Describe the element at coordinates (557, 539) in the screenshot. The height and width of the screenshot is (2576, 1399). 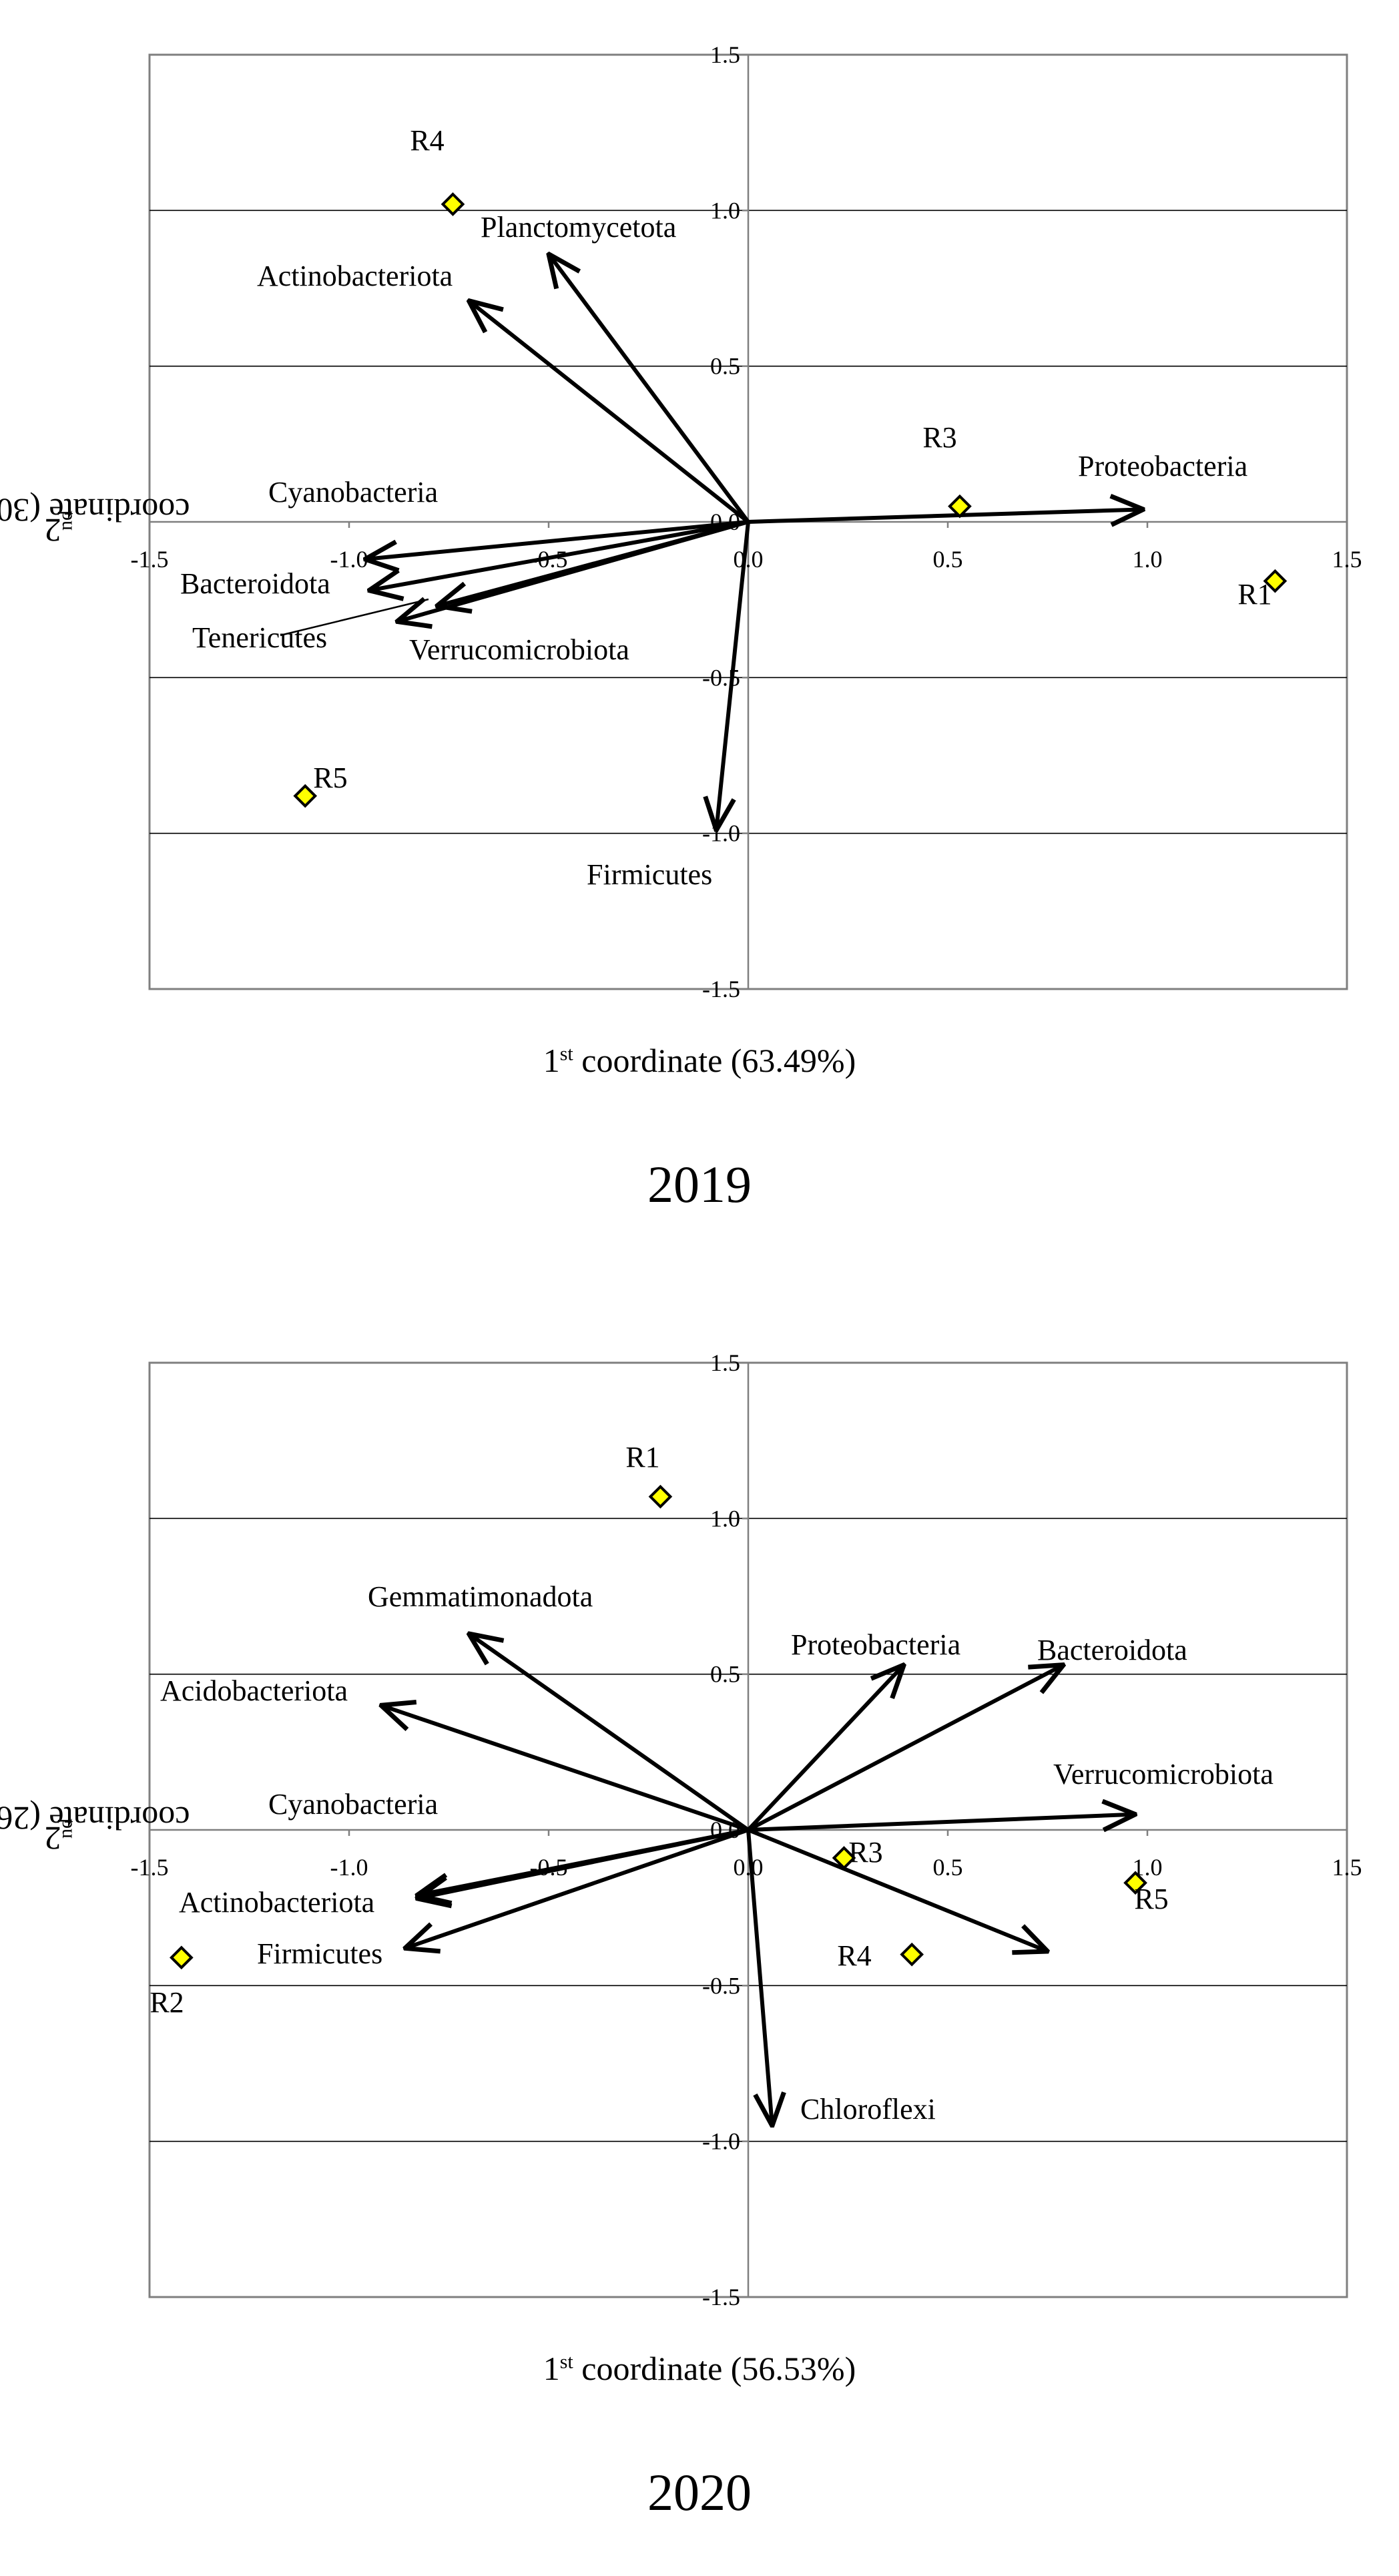
I see `chart-2019-vector-cyanobacteria` at that location.